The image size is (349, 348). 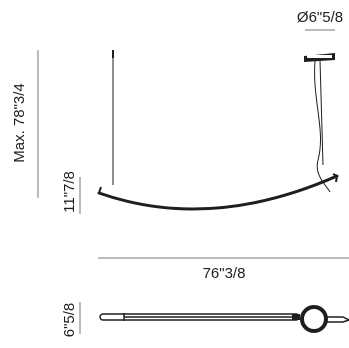 I want to click on lamp-height-label: 11"7/8, so click(x=69, y=192).